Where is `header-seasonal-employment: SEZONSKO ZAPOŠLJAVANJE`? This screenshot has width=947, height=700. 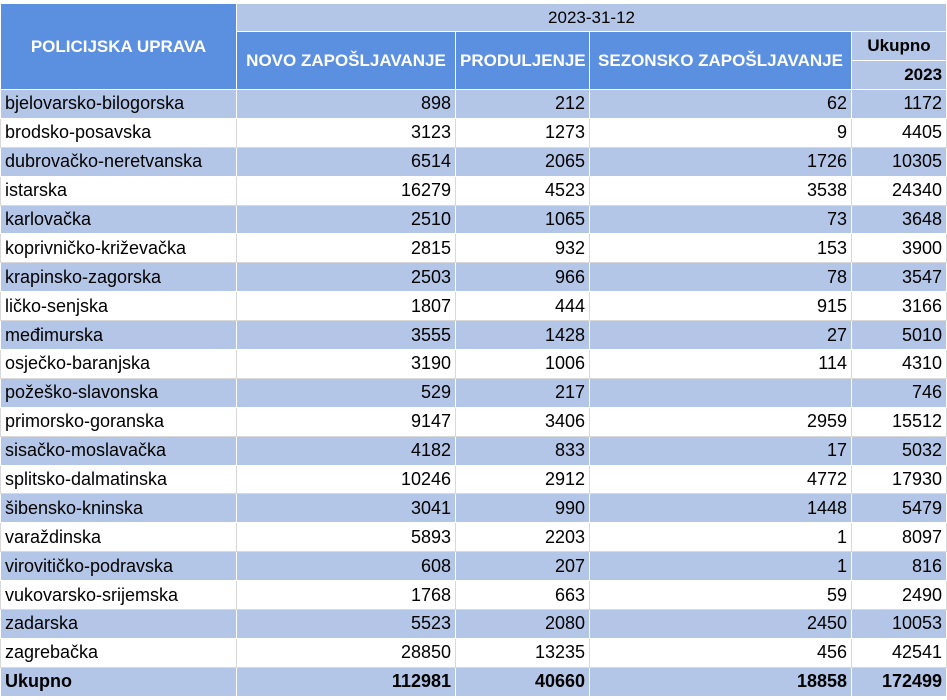
header-seasonal-employment: SEZONSKO ZAPOŠLJAVANJE is located at coordinates (720, 60).